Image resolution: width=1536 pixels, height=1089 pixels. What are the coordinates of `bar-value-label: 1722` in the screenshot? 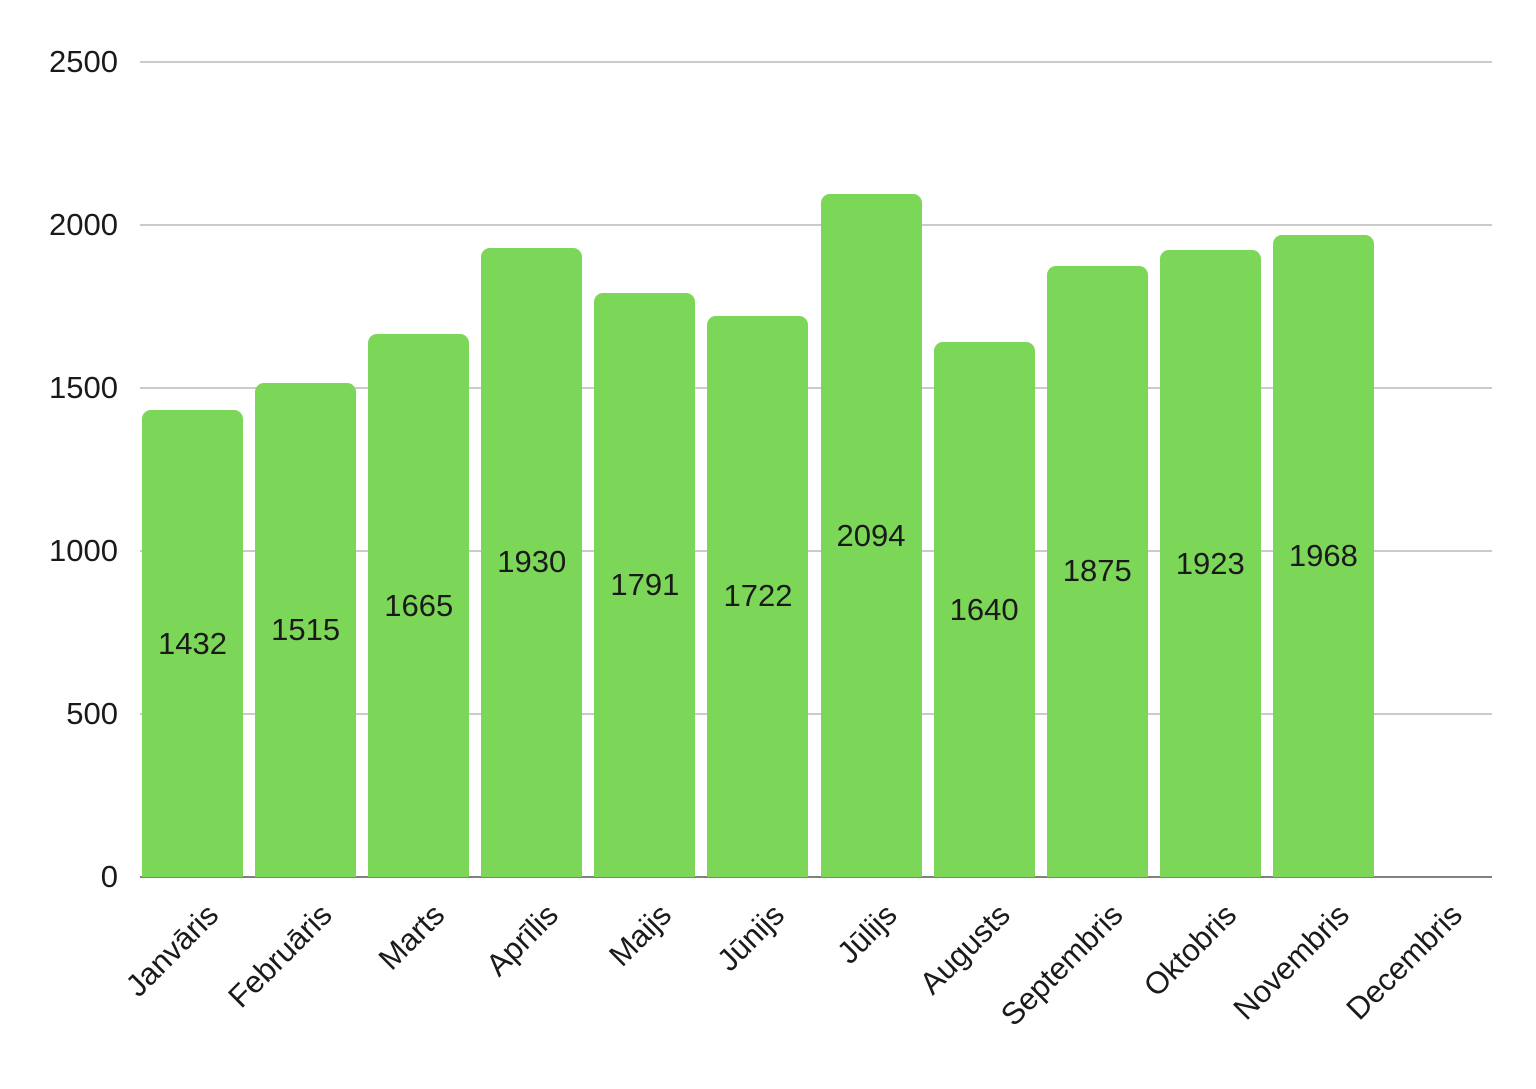 It's located at (758, 596).